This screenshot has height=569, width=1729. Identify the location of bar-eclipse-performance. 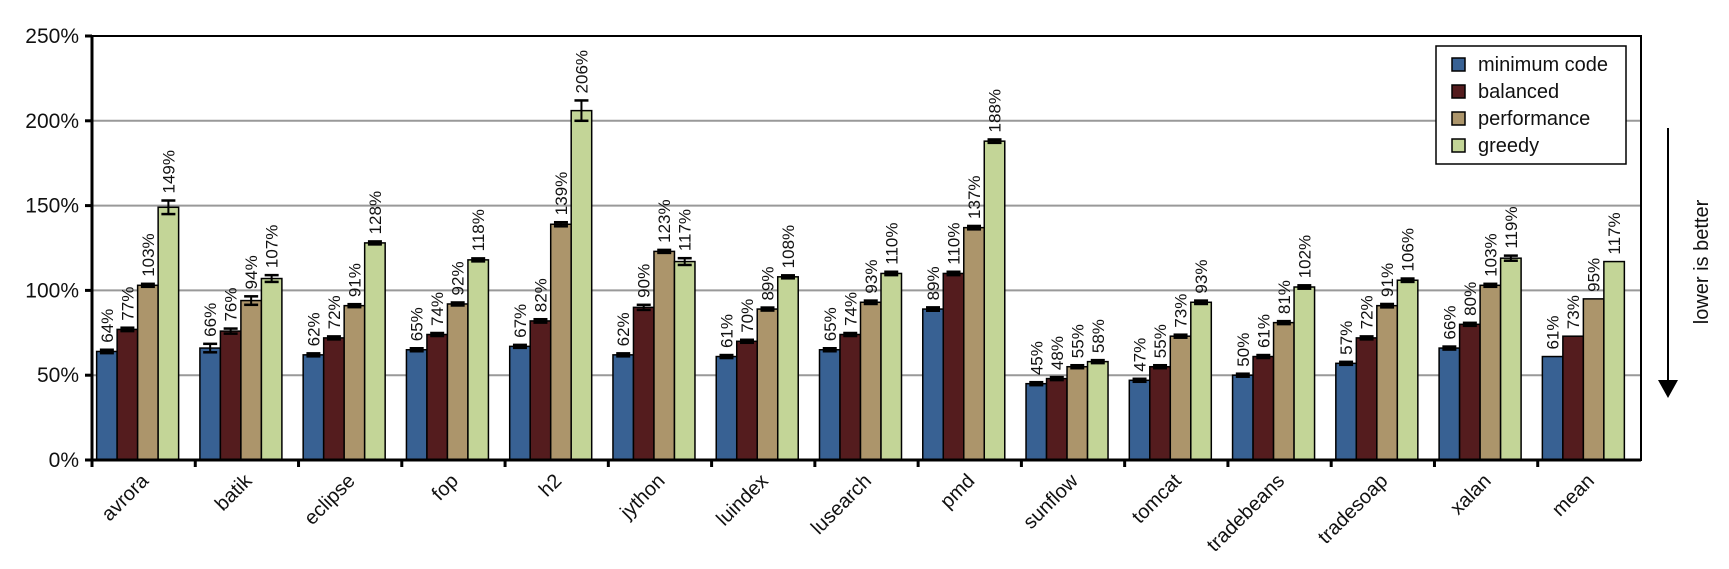
(354, 382).